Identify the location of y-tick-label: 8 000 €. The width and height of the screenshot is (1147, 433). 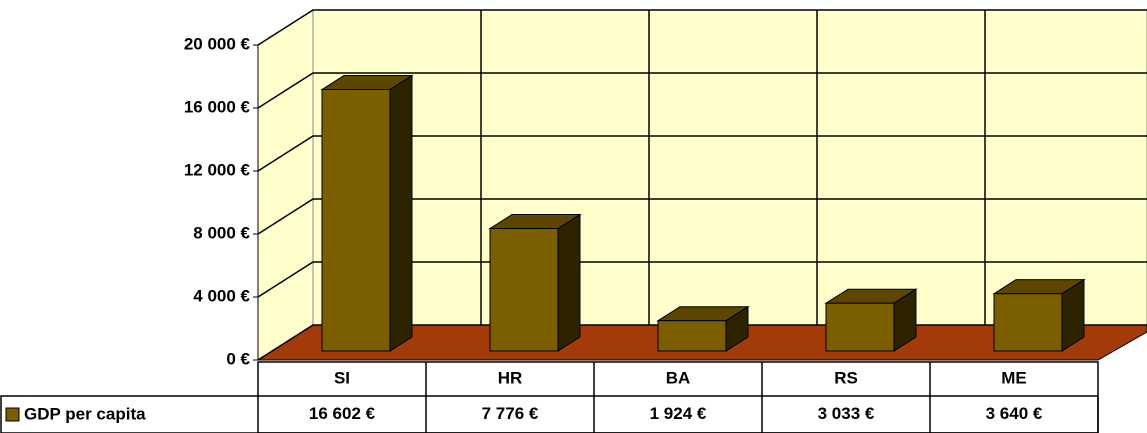
(221, 232).